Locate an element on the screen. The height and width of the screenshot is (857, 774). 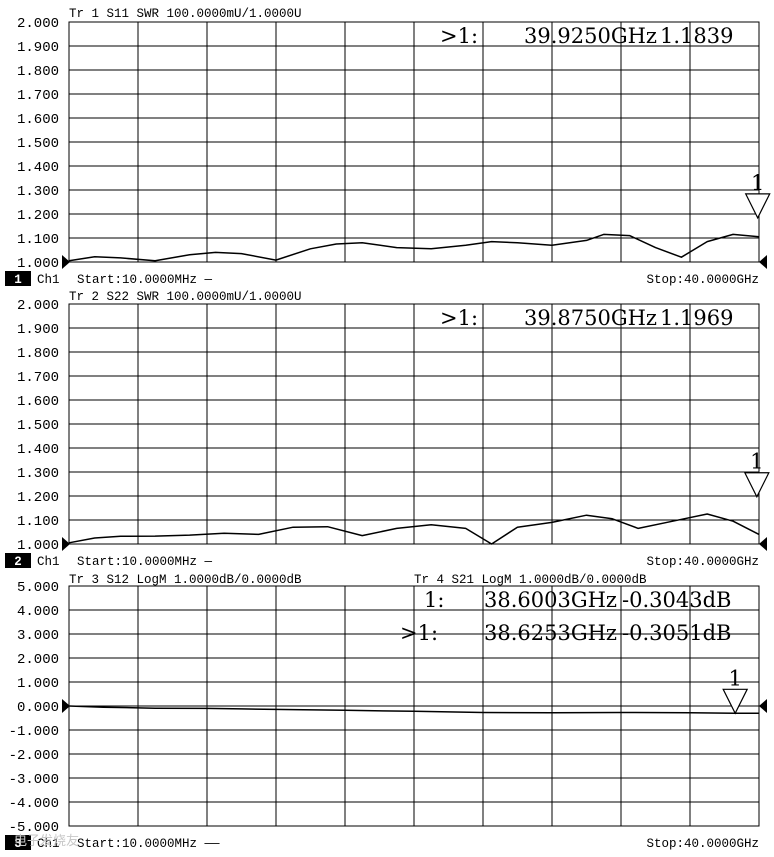
channel-number: 2 is located at coordinates (18, 562).